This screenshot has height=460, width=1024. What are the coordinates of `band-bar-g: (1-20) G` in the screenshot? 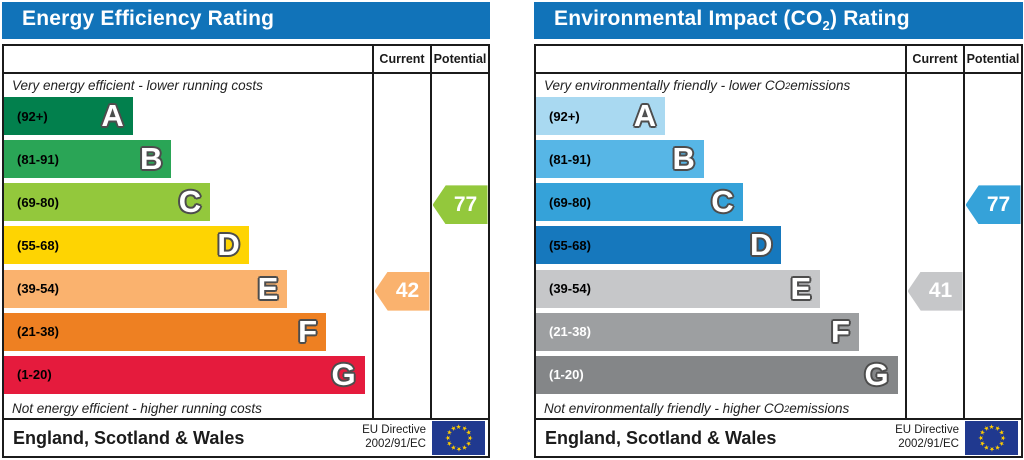 It's located at (717, 374).